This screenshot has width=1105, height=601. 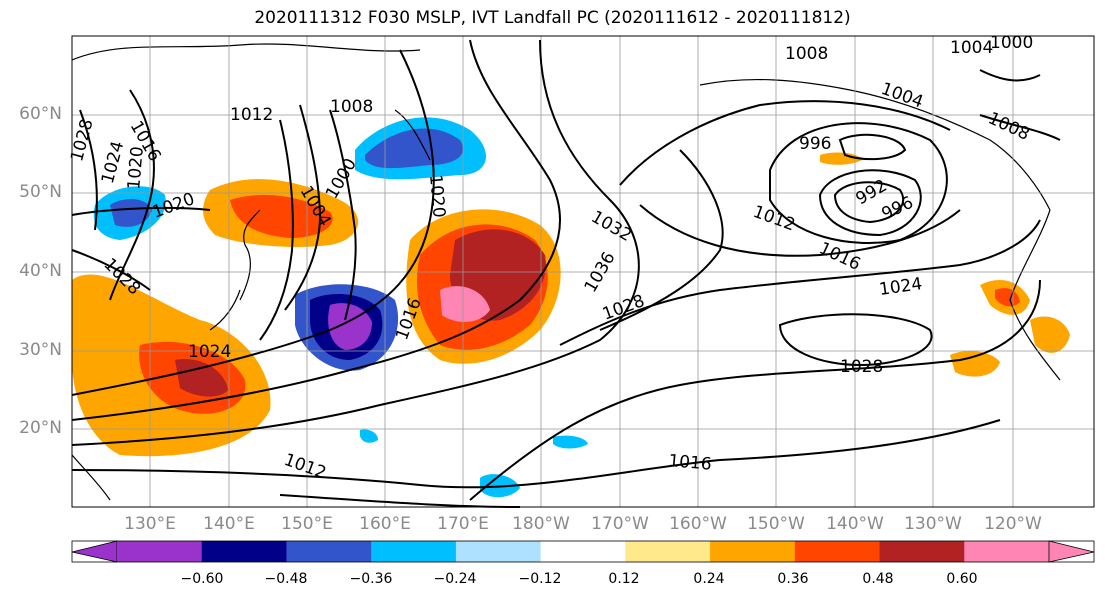 I want to click on colorbar-frame, so click(x=583, y=551).